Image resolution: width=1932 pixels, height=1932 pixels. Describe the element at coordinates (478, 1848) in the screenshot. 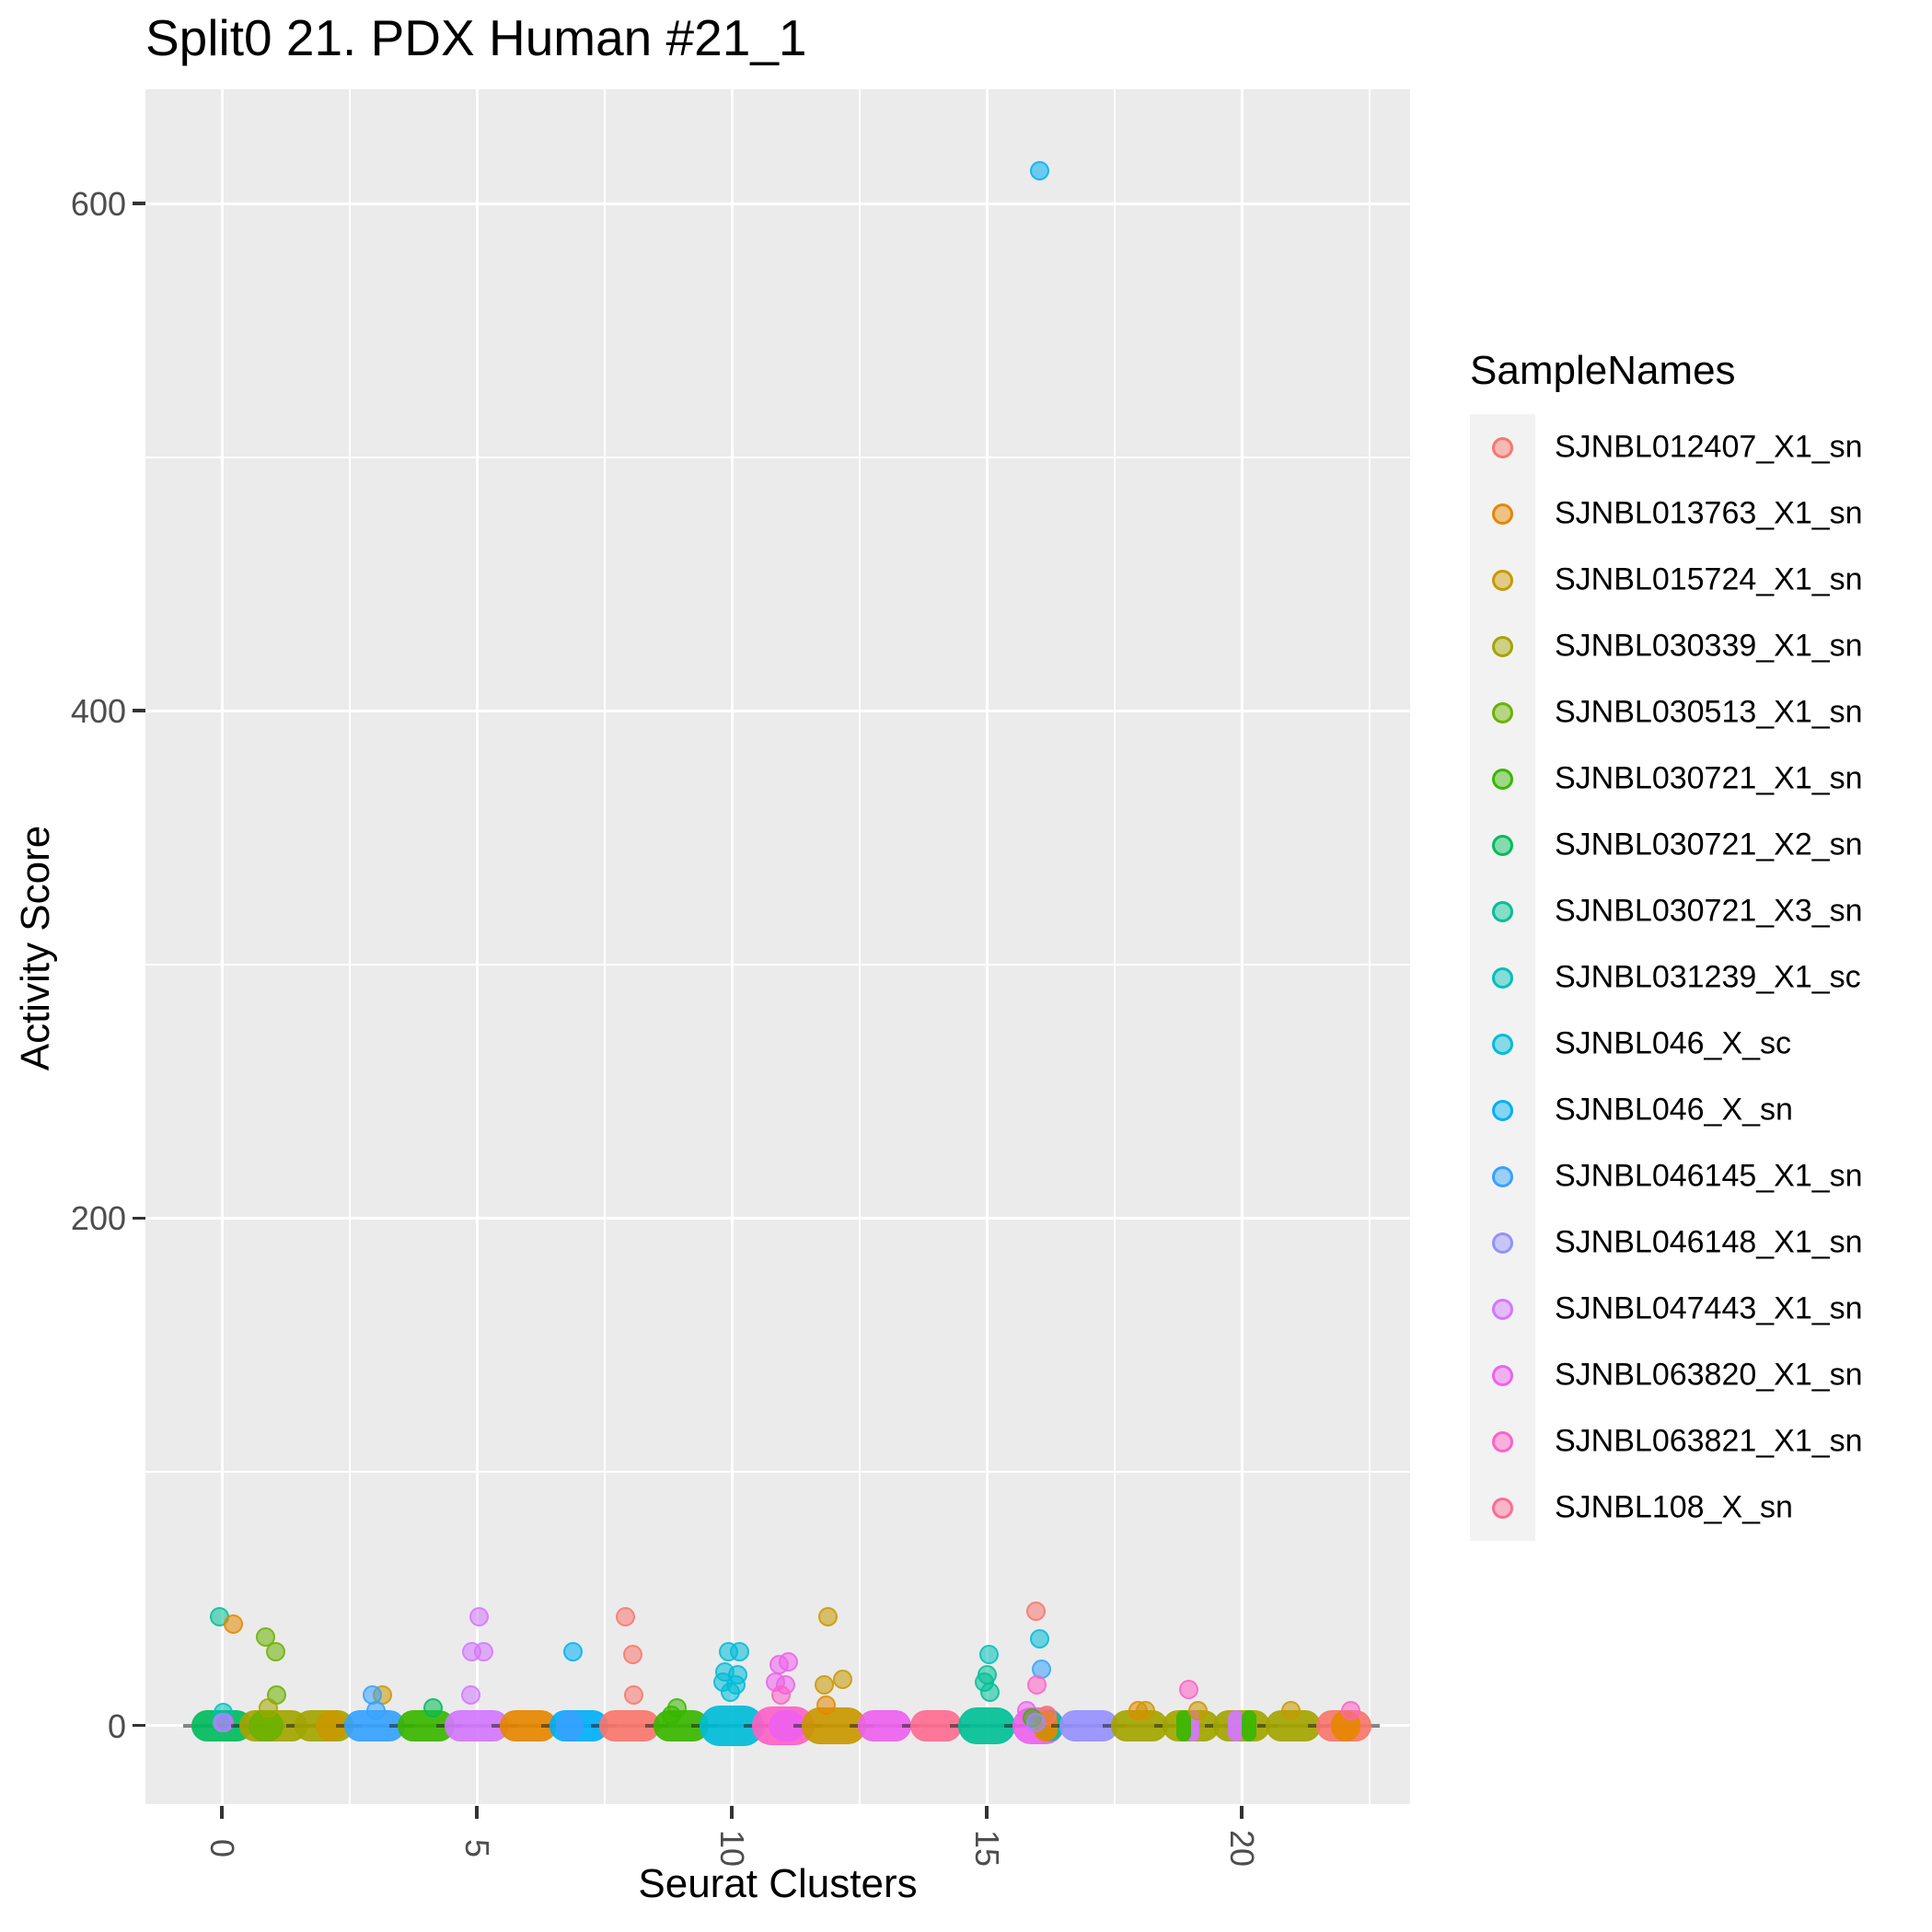

I see `x-tick-label: 5` at that location.